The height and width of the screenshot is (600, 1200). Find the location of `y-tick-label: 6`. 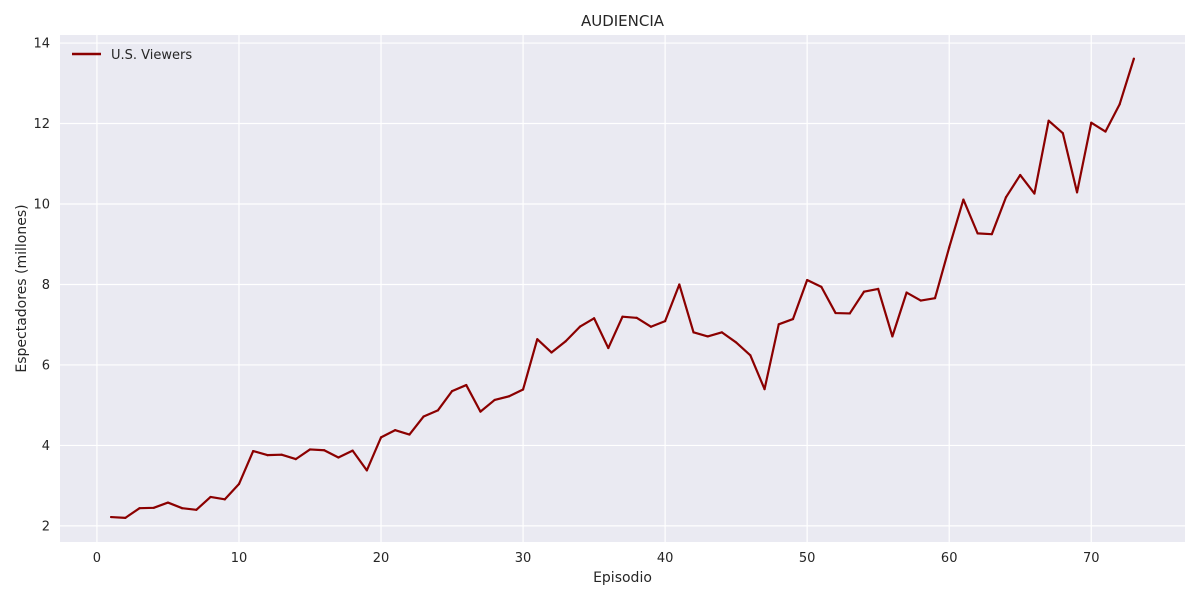

y-tick-label: 6 is located at coordinates (46, 365).